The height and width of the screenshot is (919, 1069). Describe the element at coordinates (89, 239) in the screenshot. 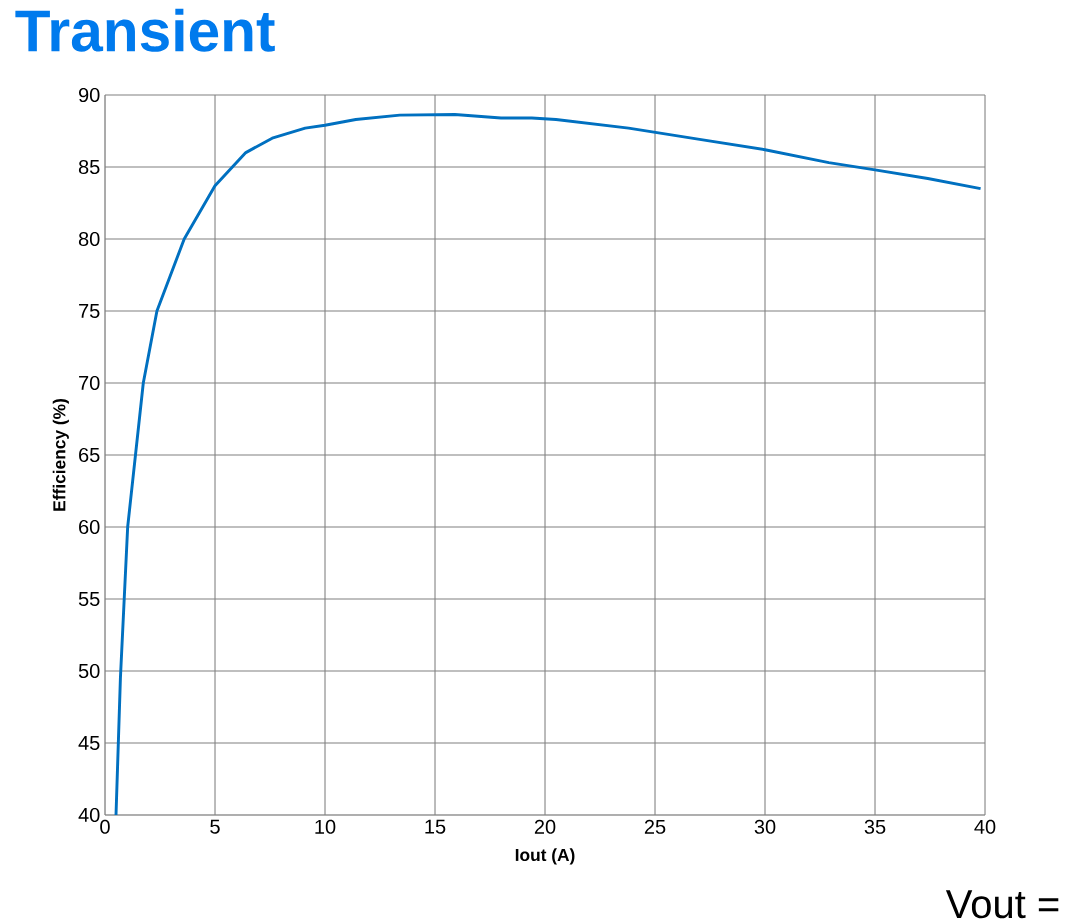

I see `y-tick-label: 80` at that location.